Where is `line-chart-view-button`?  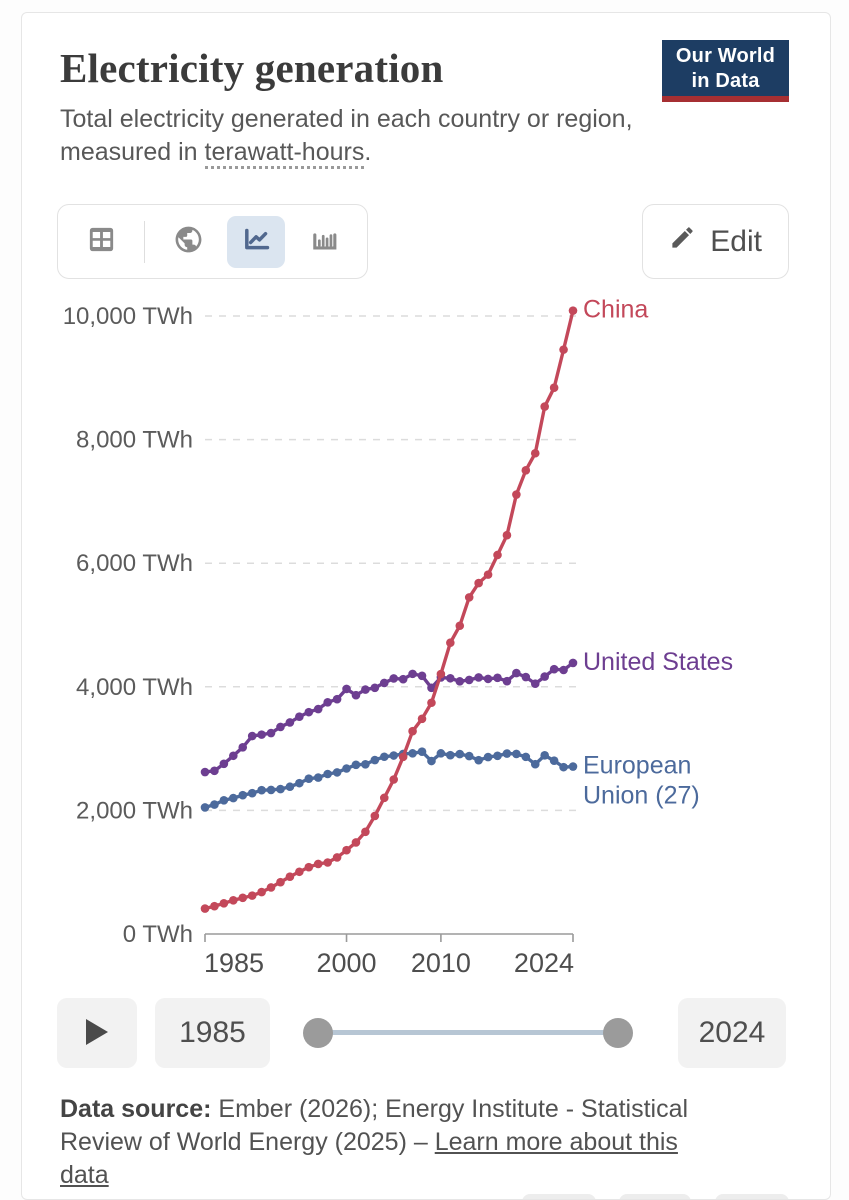 line-chart-view-button is located at coordinates (256, 241).